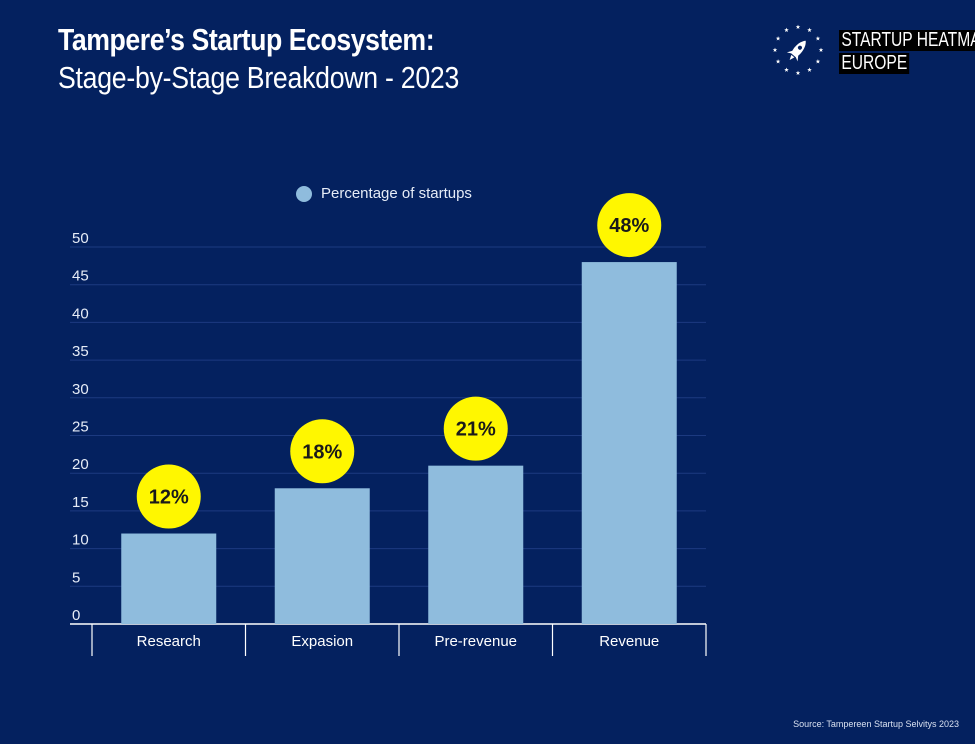  I want to click on y-tick-label: 50, so click(80, 238).